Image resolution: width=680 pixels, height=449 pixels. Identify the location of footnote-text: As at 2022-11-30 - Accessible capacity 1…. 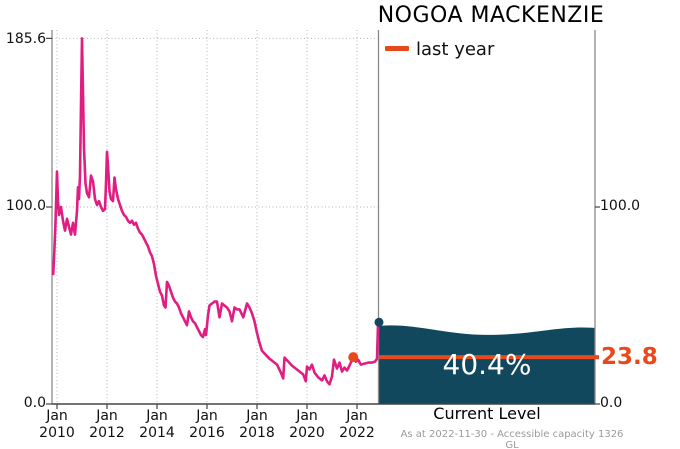
(512, 439).